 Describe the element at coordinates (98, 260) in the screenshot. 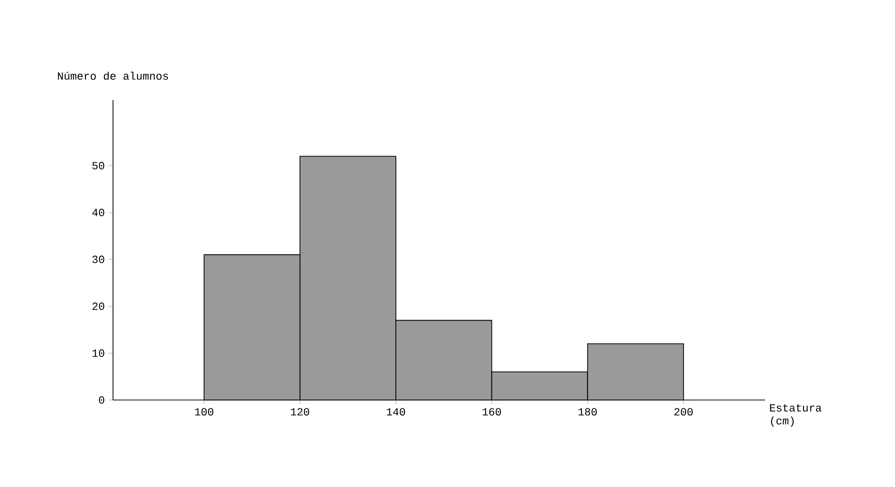

I see `y-tick-label: 30` at that location.